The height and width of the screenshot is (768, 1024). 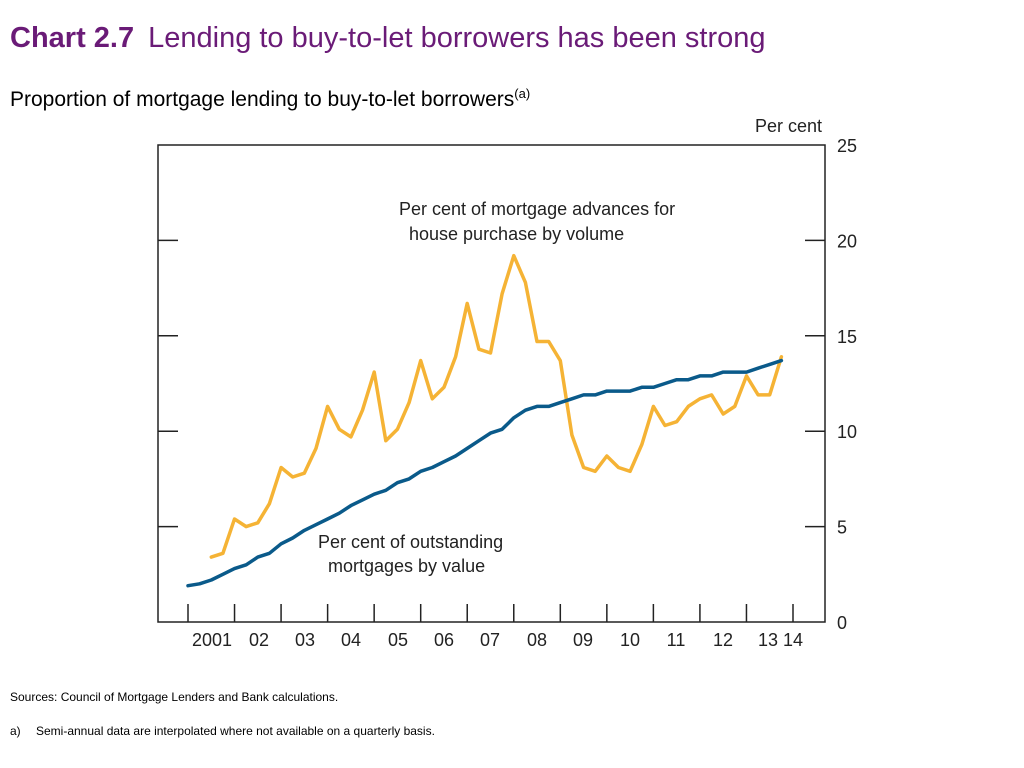 What do you see at coordinates (723, 640) in the screenshot?
I see `x-tick-label: 12` at bounding box center [723, 640].